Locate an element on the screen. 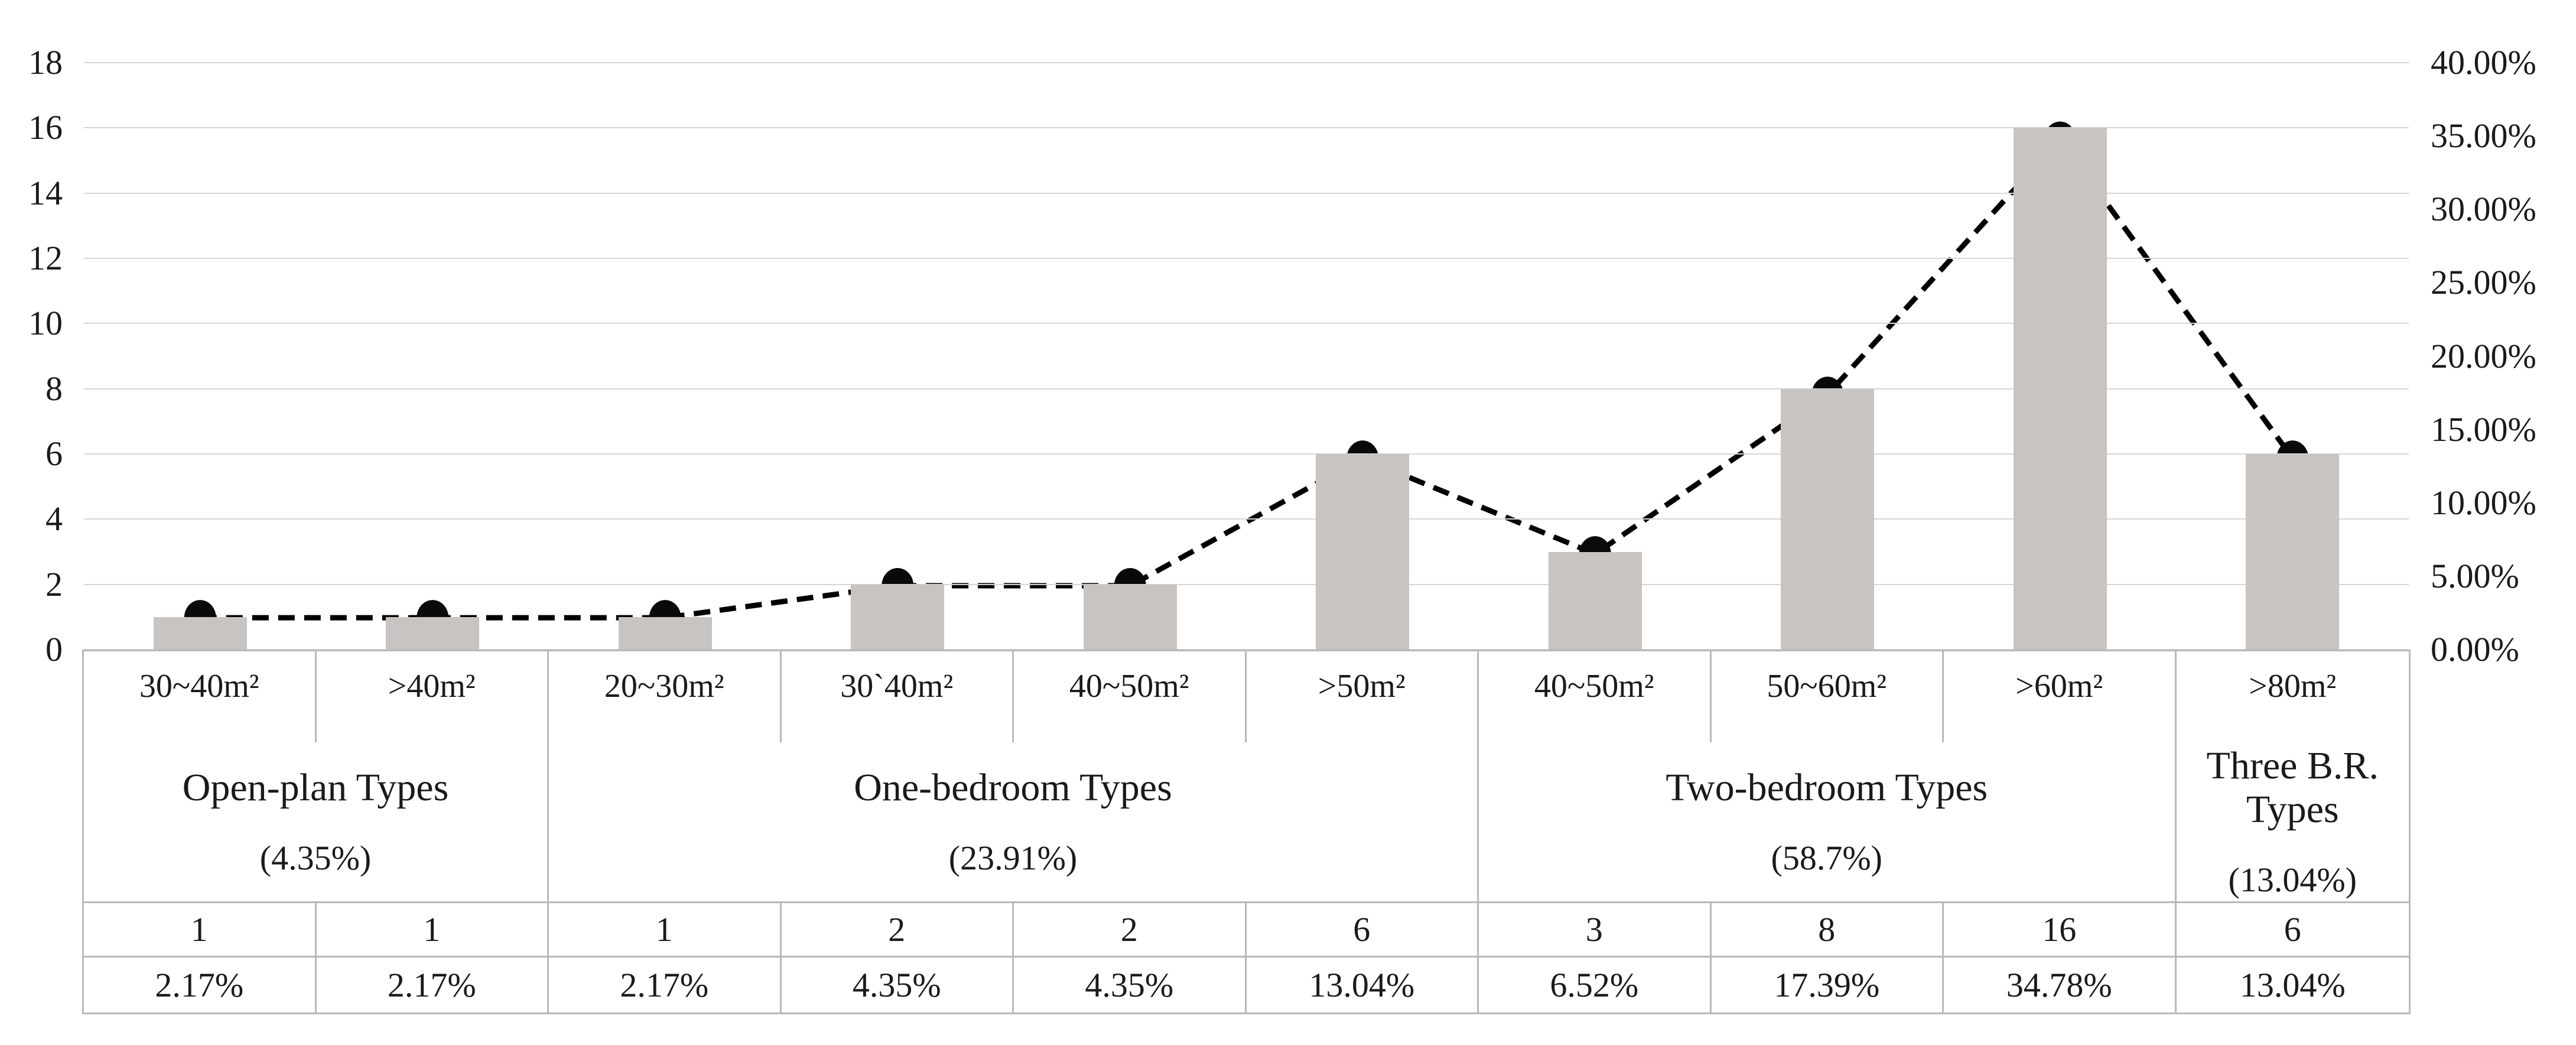  group-name: Two-bedroom Types is located at coordinates (1827, 788).